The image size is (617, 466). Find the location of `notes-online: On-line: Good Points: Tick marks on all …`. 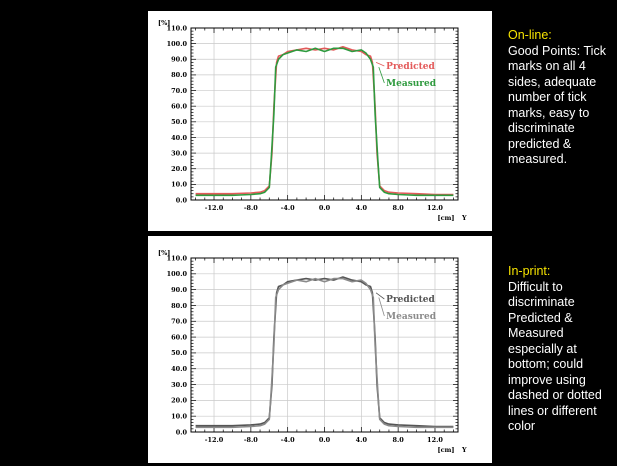

notes-online: On-line: Good Points: Tick marks on all … is located at coordinates (560, 98).